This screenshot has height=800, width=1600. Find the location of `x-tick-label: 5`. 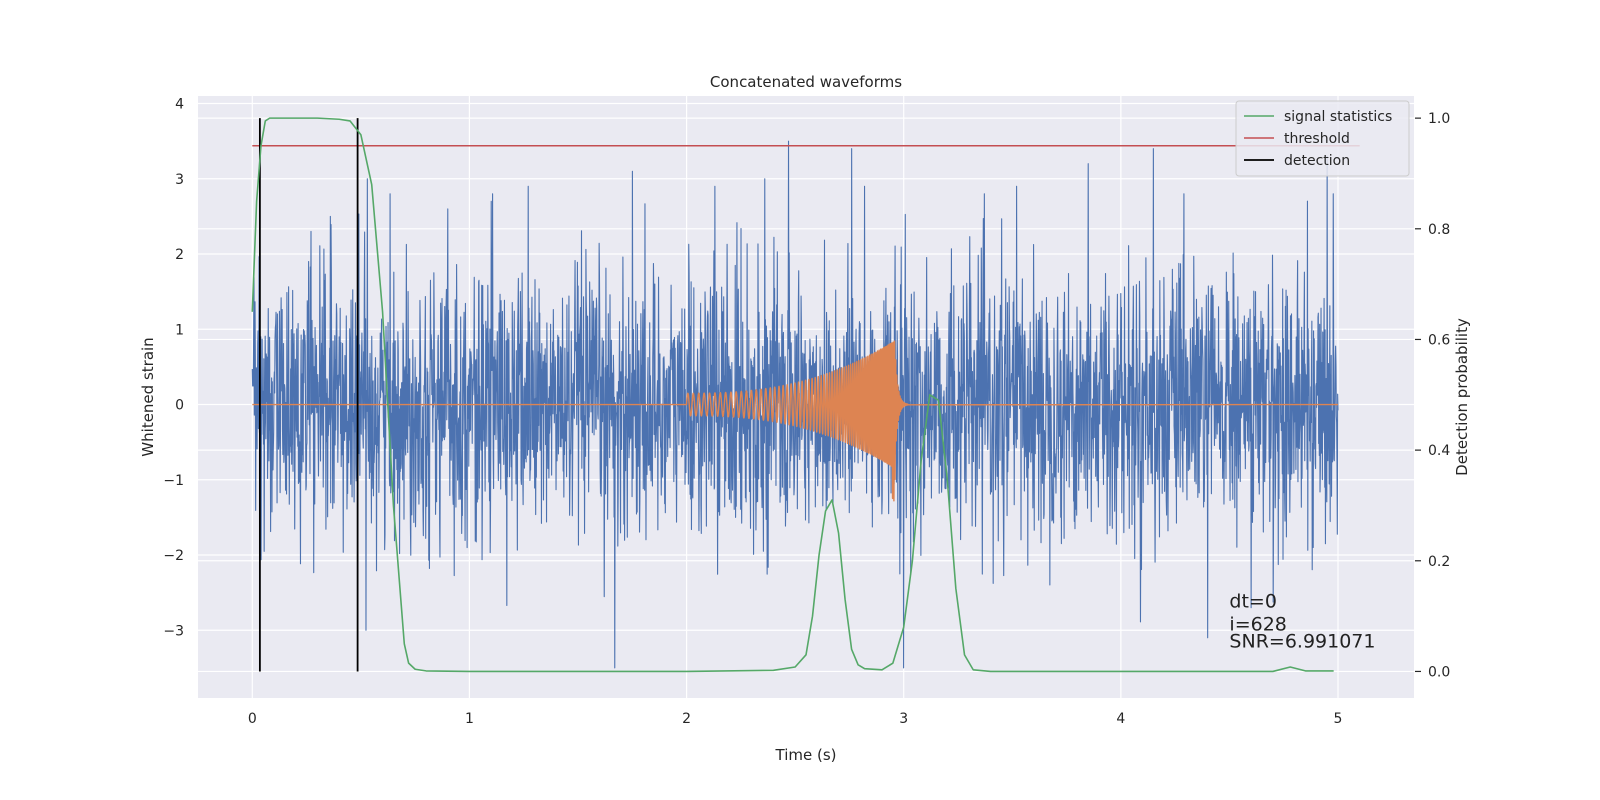

x-tick-label: 5 is located at coordinates (1338, 719).